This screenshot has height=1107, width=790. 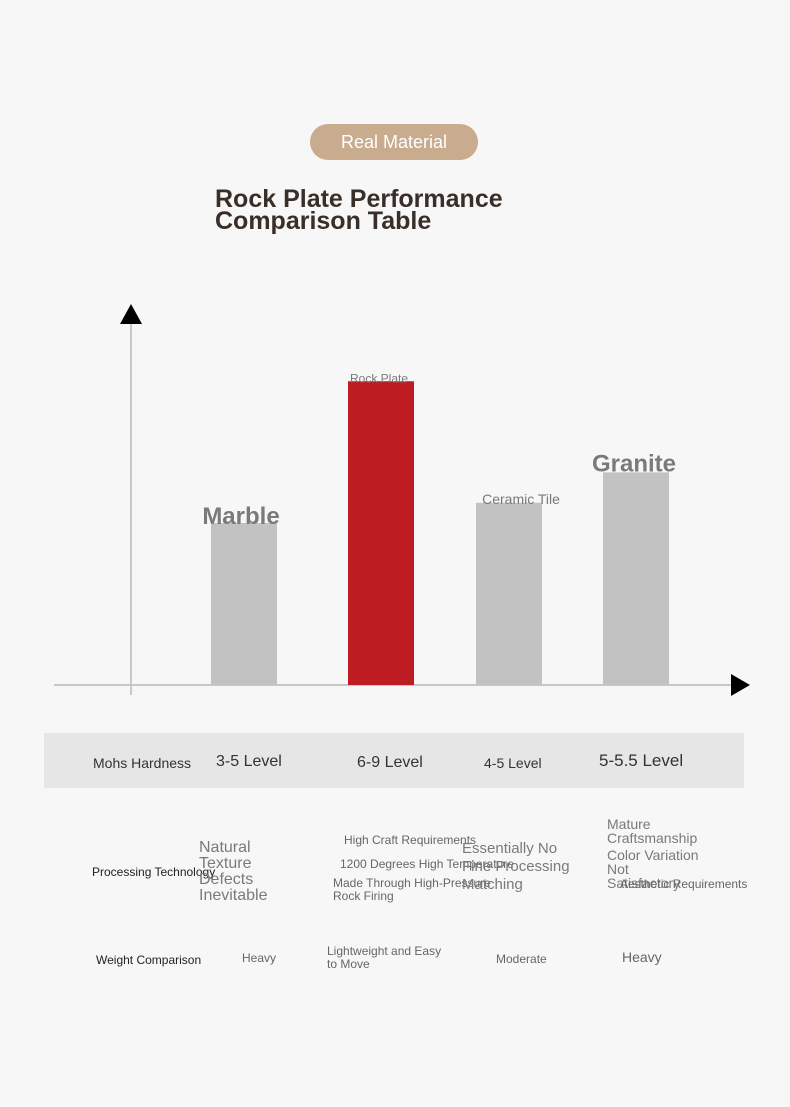 What do you see at coordinates (249, 761) in the screenshot?
I see `hardness-marble: 3-5 Level` at bounding box center [249, 761].